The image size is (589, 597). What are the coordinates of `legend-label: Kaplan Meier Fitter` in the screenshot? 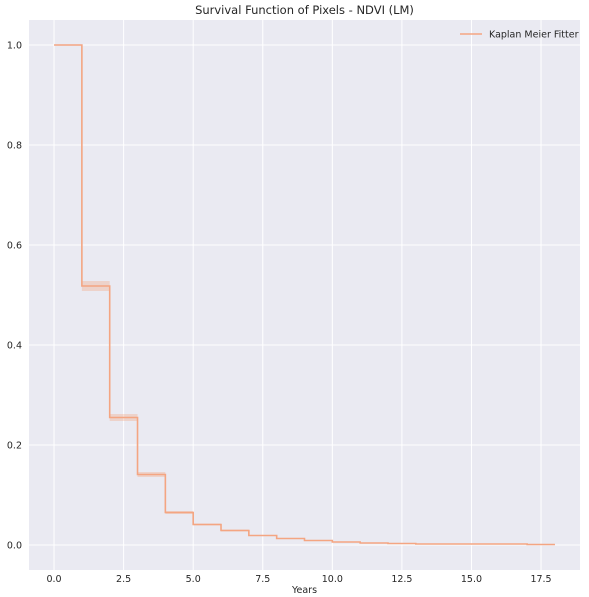 It's located at (534, 35).